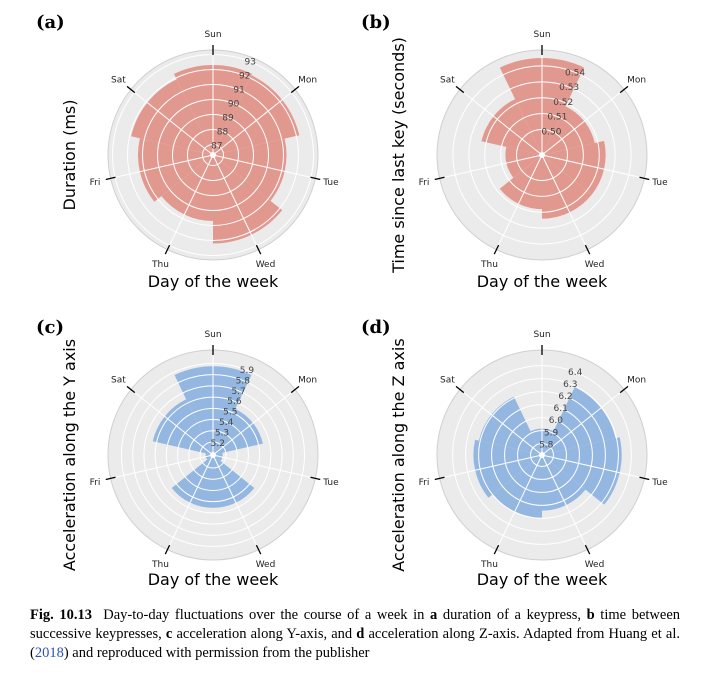 The image size is (707, 688). Describe the element at coordinates (218, 444) in the screenshot. I see `r-tick-label: 5.2` at that location.